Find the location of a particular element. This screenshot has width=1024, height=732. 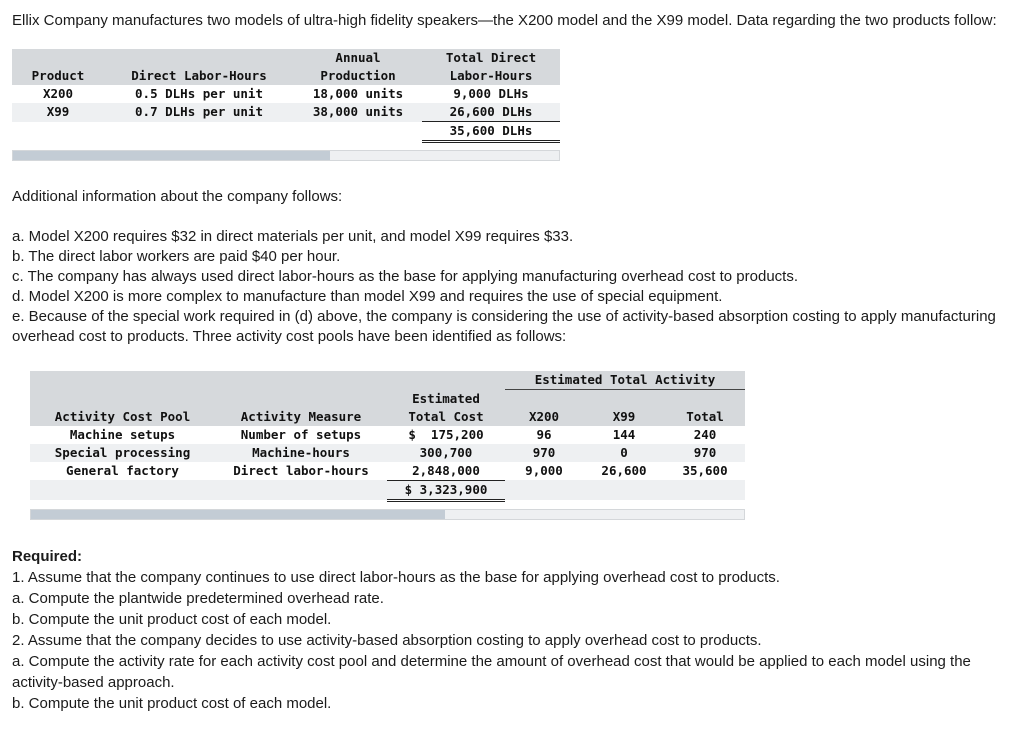

cell-pool: General factory is located at coordinates (122, 470).